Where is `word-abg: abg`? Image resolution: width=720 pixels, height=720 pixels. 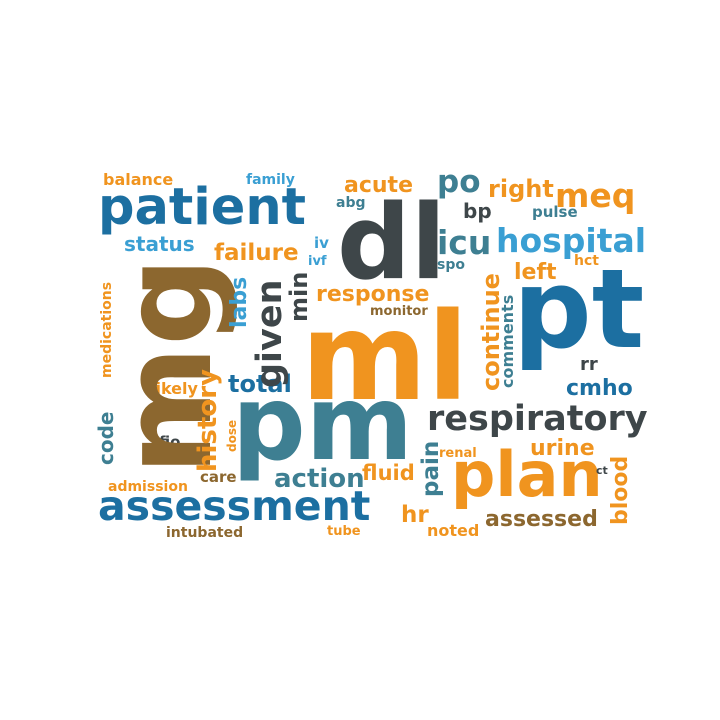
word-abg: abg is located at coordinates (351, 203).